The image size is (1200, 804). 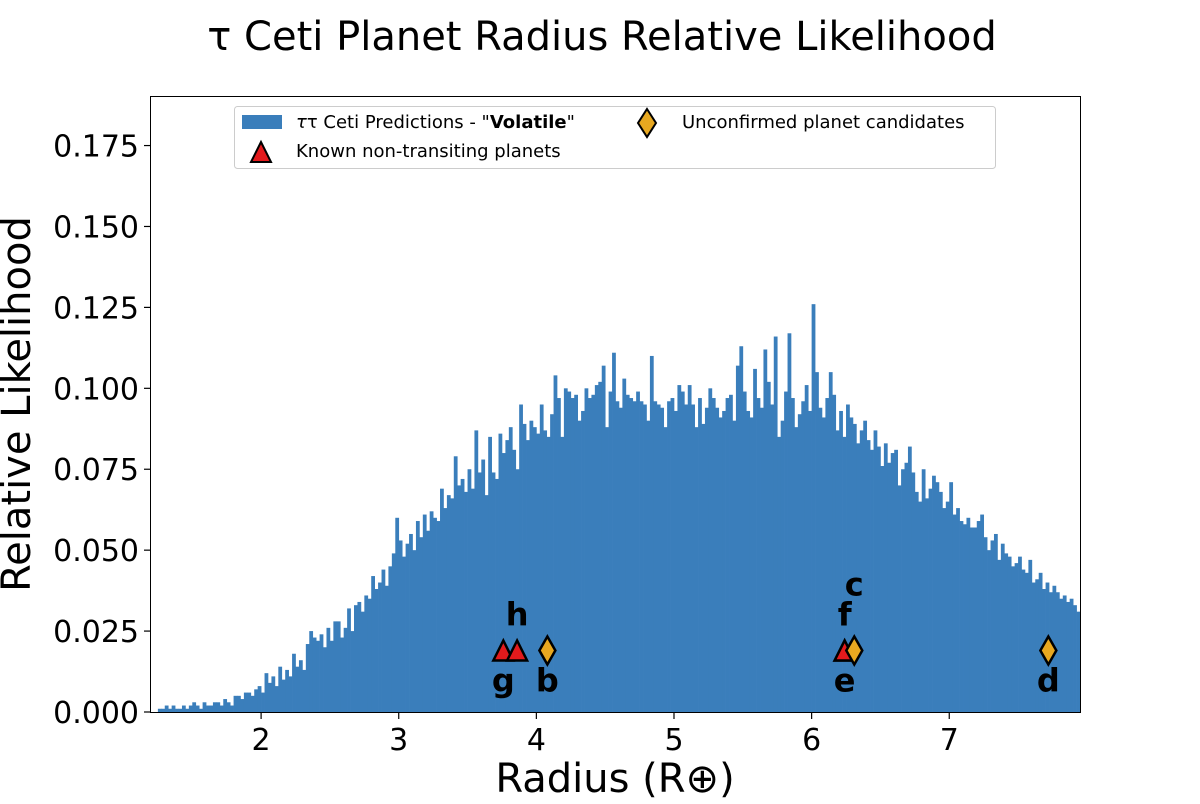 I want to click on y-tick-label: 0.025, so click(x=96, y=632).